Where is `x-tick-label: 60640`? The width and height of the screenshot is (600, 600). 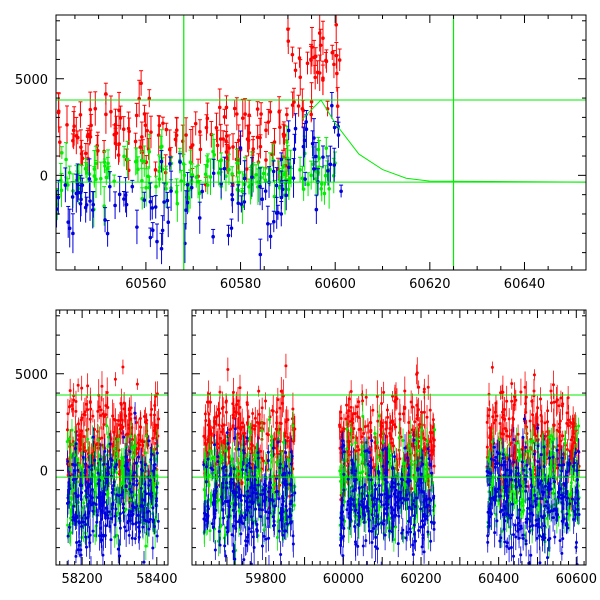
x-tick-label: 60640 is located at coordinates (524, 284).